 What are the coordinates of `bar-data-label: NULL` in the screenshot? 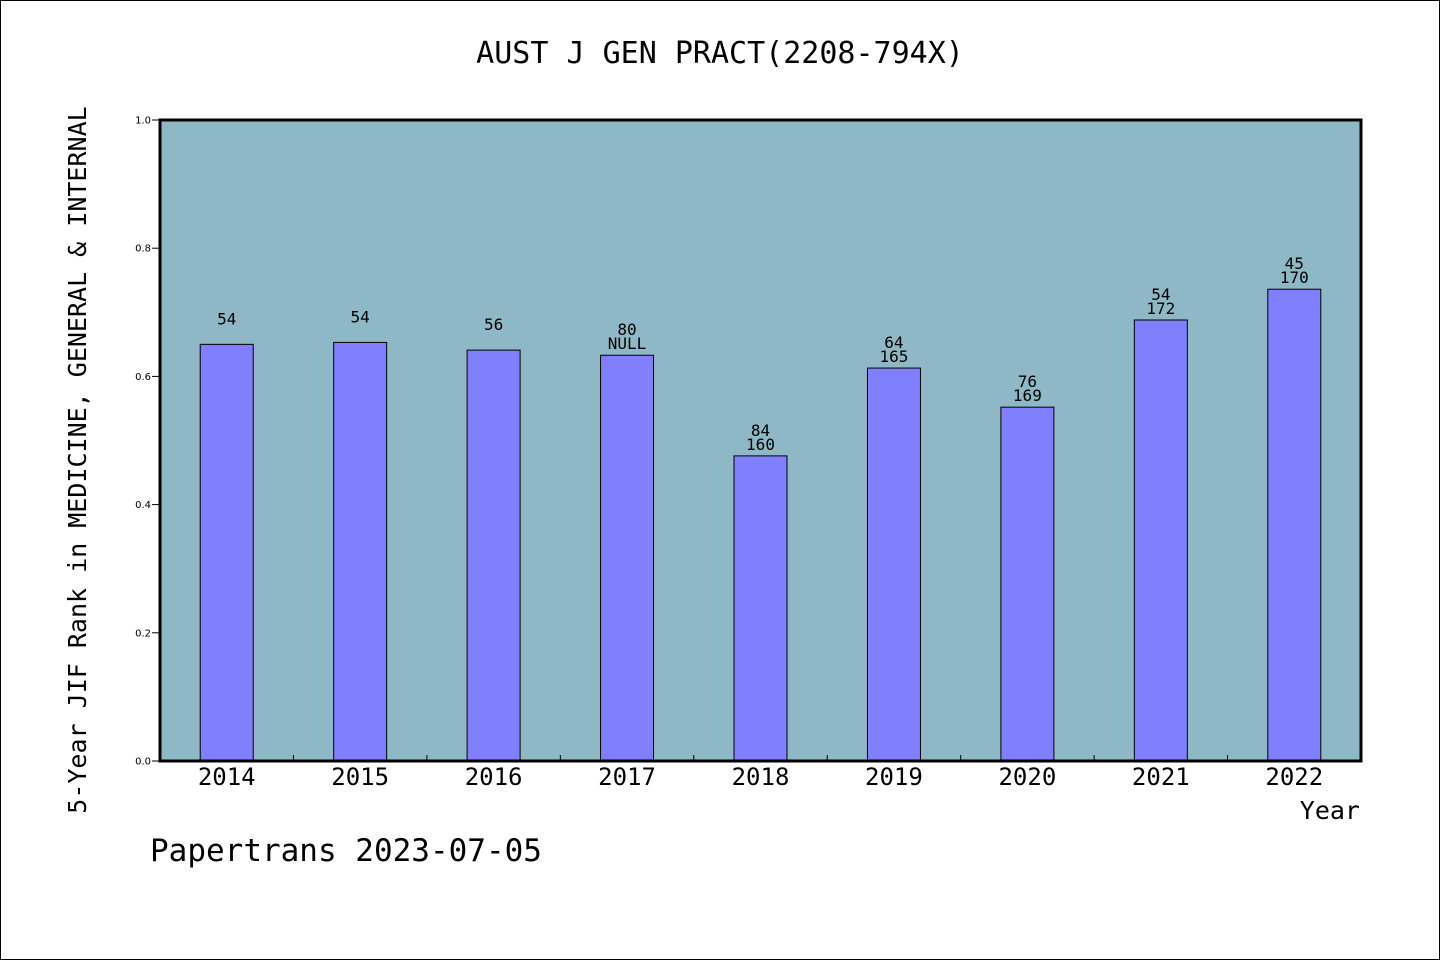 It's located at (627, 343).